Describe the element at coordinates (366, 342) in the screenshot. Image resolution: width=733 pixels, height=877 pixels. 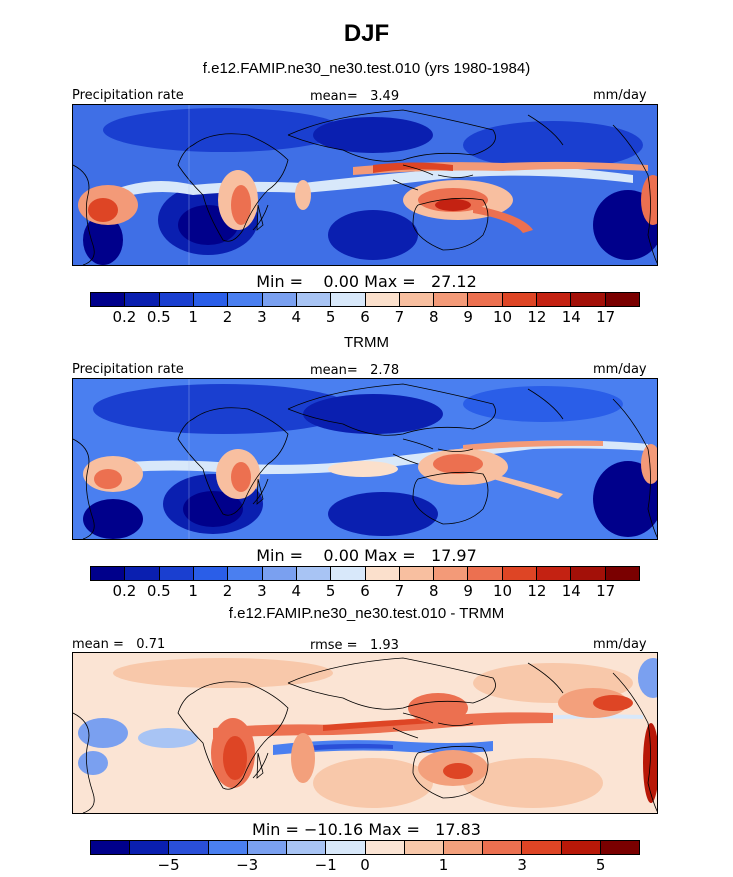
I see `panel2-title: TRMM` at that location.